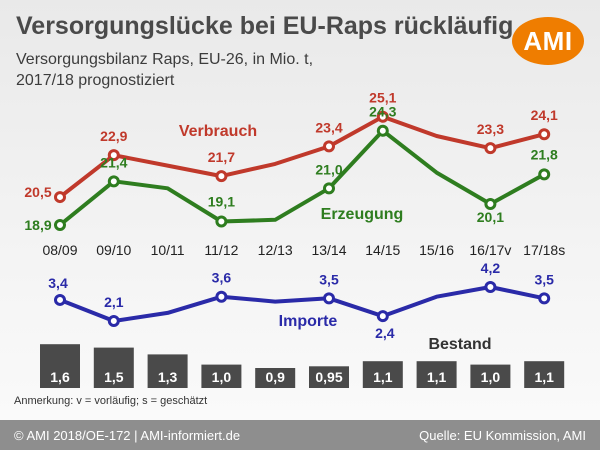 The height and width of the screenshot is (450, 600). What do you see at coordinates (114, 377) in the screenshot?
I see `bestand-bar-label-09-10: 1,5` at bounding box center [114, 377].